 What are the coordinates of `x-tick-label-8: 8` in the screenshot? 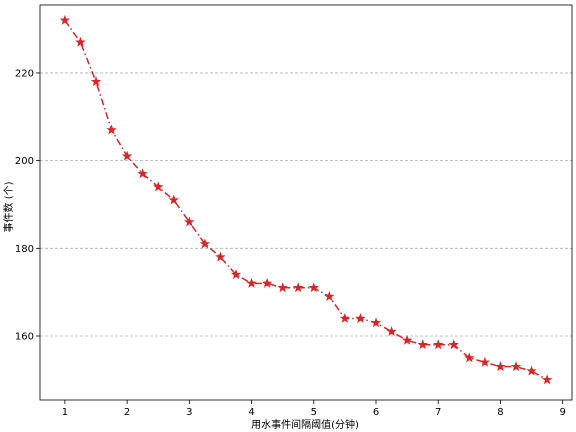 It's located at (500, 412).